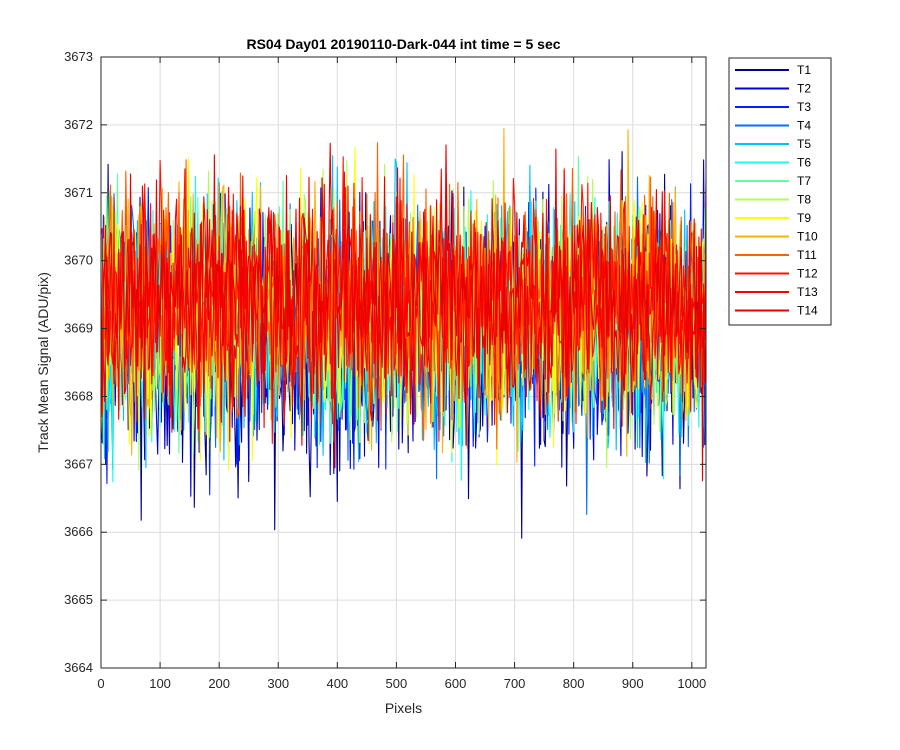  What do you see at coordinates (804, 70) in the screenshot?
I see `legend-label: T1` at bounding box center [804, 70].